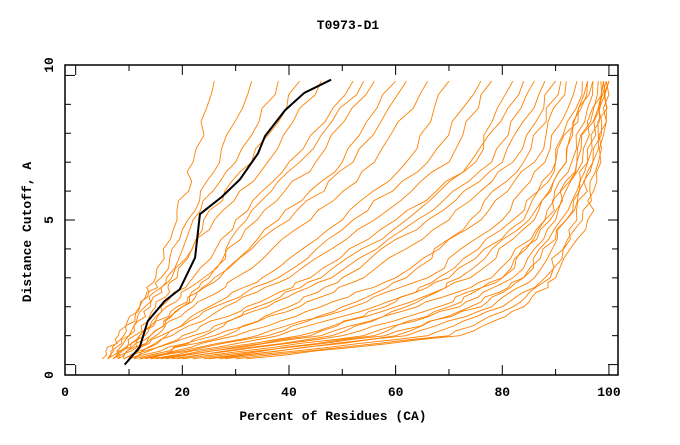  What do you see at coordinates (65, 392) in the screenshot?
I see `x-tick-label: 0` at bounding box center [65, 392].